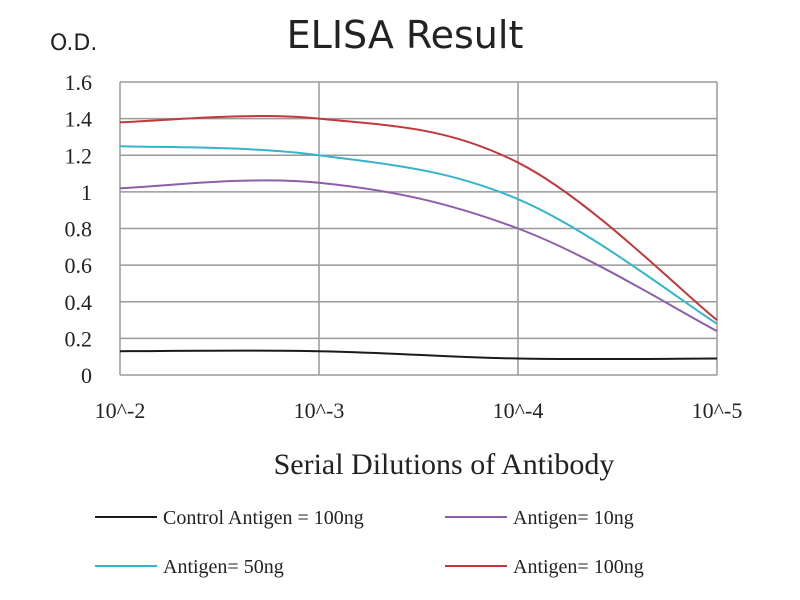 Image resolution: width=800 pixels, height=600 pixels. I want to click on chart-title: ELISA Result, so click(405, 35).